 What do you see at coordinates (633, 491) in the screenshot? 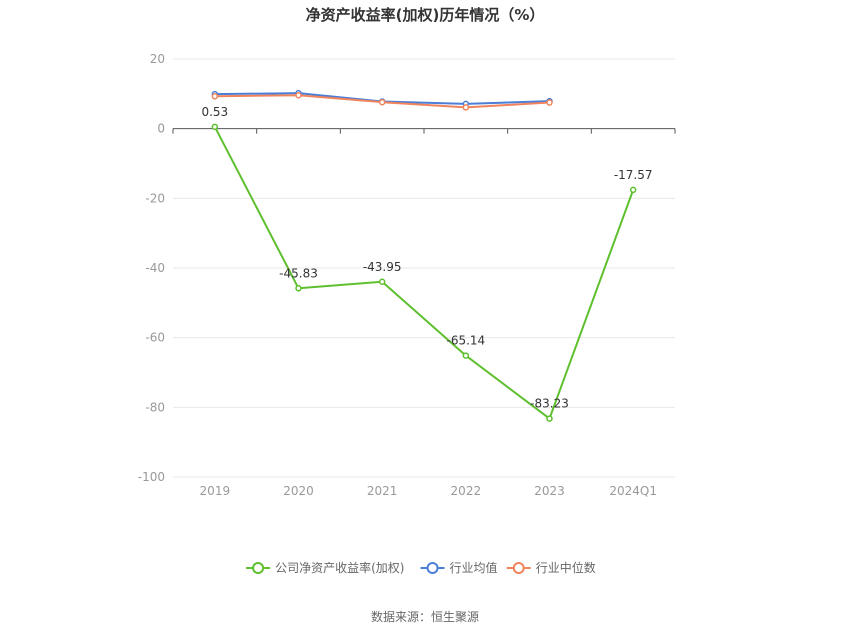
I see `x-tick-label: 2024Q1` at bounding box center [633, 491].